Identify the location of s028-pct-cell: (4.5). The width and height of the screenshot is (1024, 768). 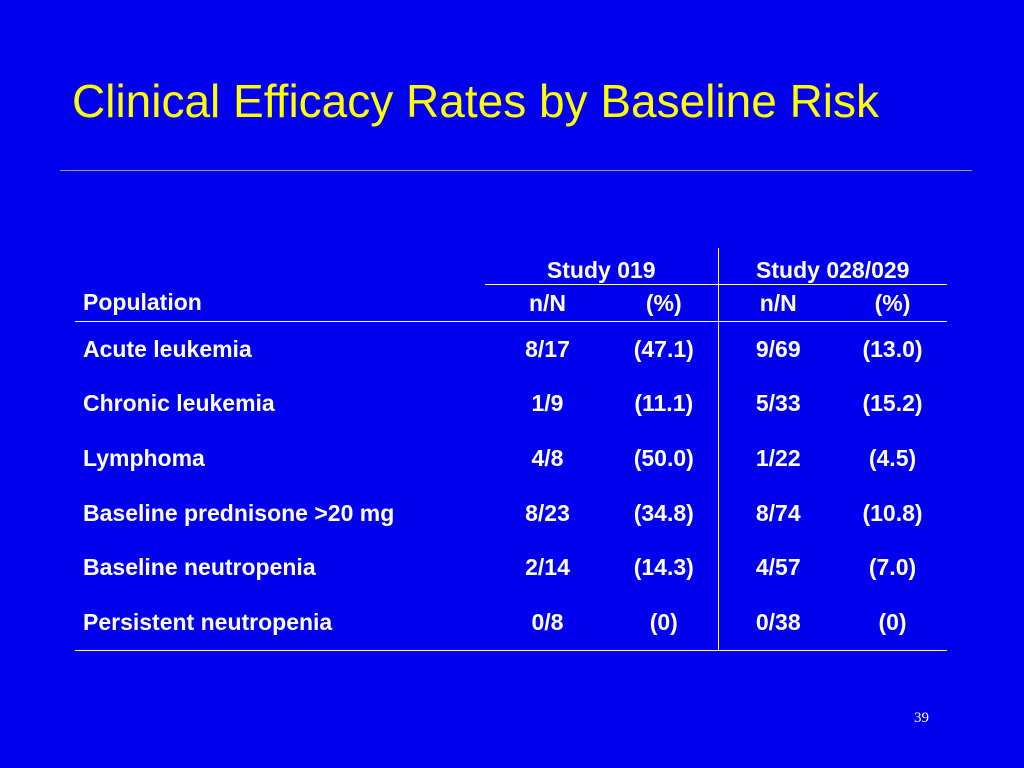
(892, 457).